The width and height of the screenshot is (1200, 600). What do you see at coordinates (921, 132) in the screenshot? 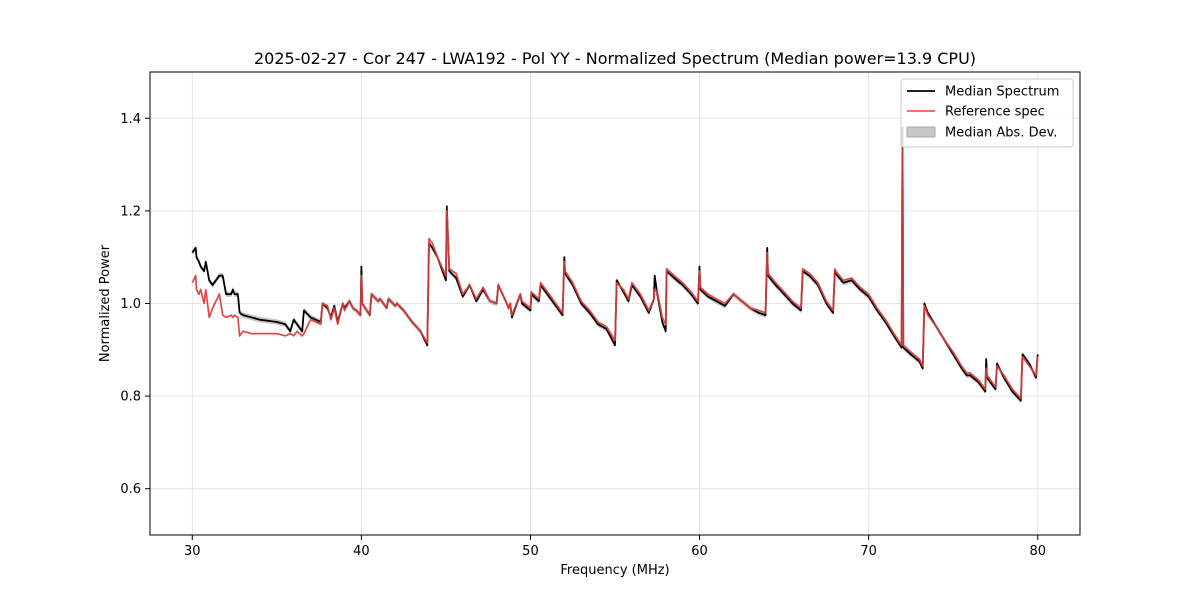
I see `legend-swatch-mad` at bounding box center [921, 132].